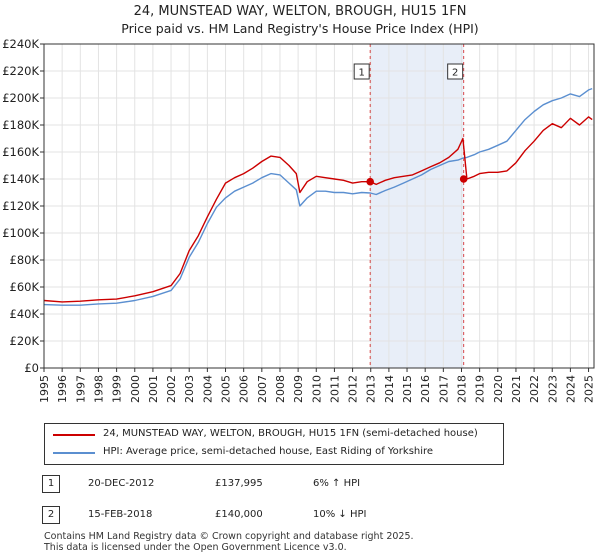  What do you see at coordinates (316, 389) in the screenshot?
I see `x-tick-label: 2010` at bounding box center [316, 389].